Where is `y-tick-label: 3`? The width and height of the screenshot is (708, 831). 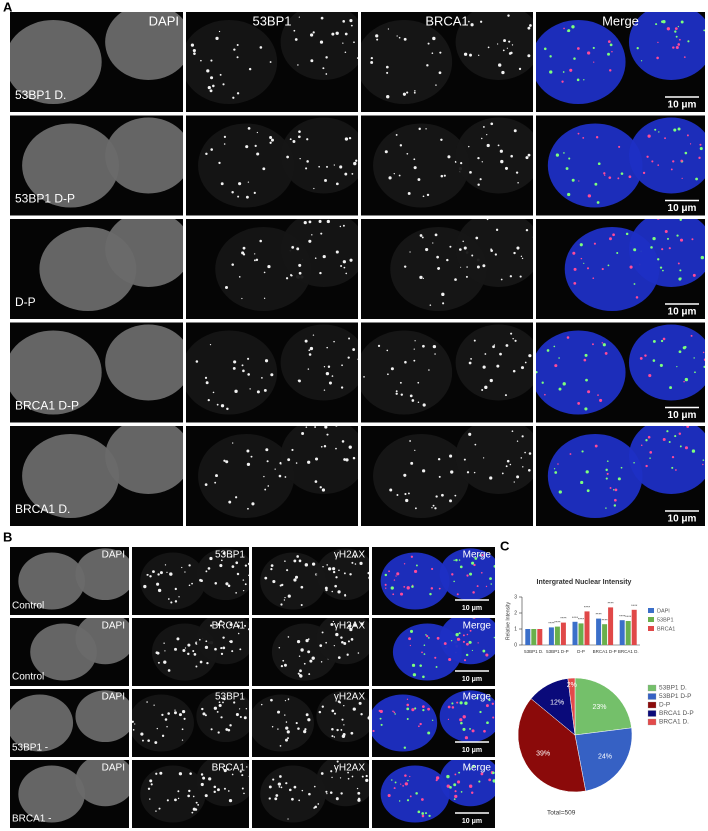
y-tick-label: 3 is located at coordinates (515, 597).